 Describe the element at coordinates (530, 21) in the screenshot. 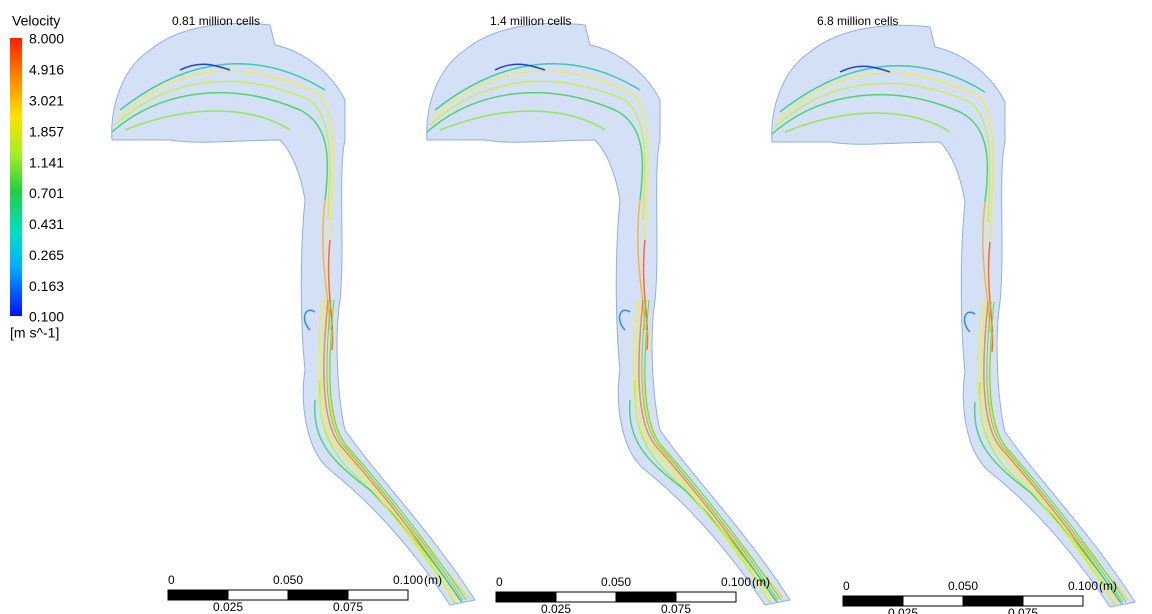

I see `panel-title: 1.4 million cells` at that location.